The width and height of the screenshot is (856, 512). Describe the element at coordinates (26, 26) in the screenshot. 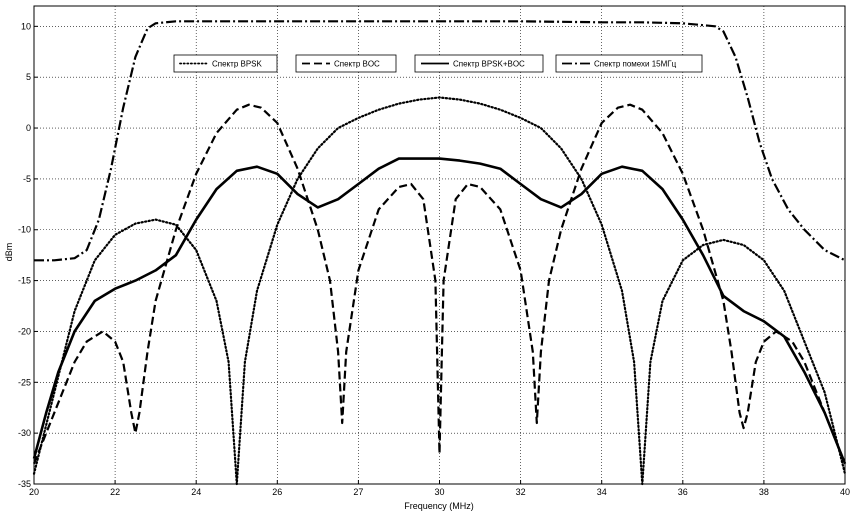

I see `y-tick-label: 10` at that location.